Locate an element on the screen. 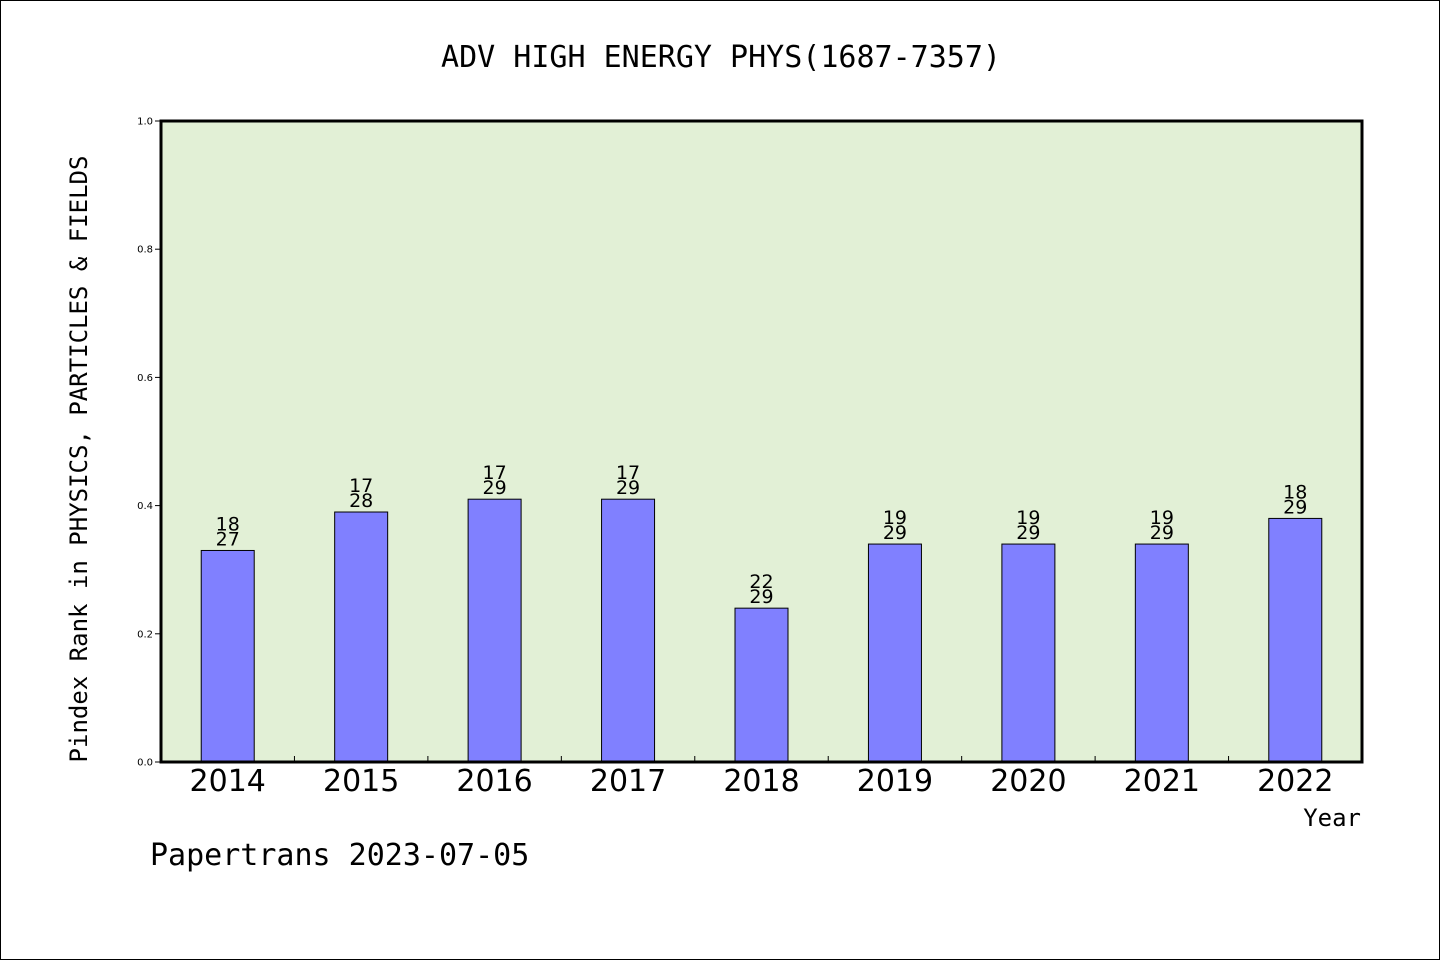 This screenshot has height=961, width=1440. y-tick-label: 0.2 is located at coordinates (145, 634).